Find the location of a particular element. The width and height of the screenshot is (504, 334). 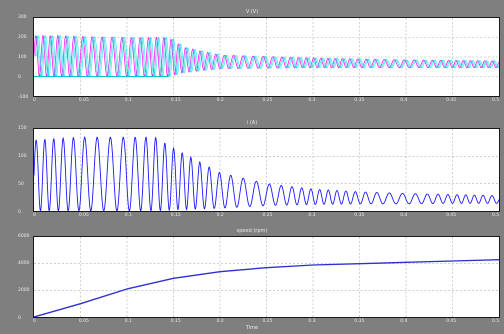

current-plot-title: i (A) is located at coordinates (252, 123).